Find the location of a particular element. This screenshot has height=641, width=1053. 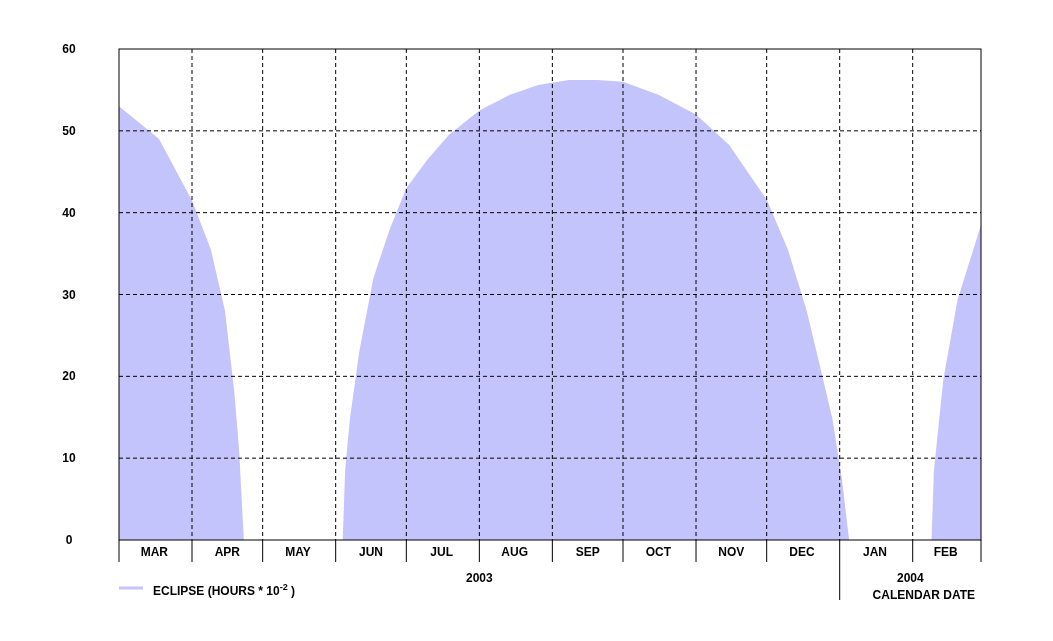

x-tick-label: NOV is located at coordinates (731, 552).